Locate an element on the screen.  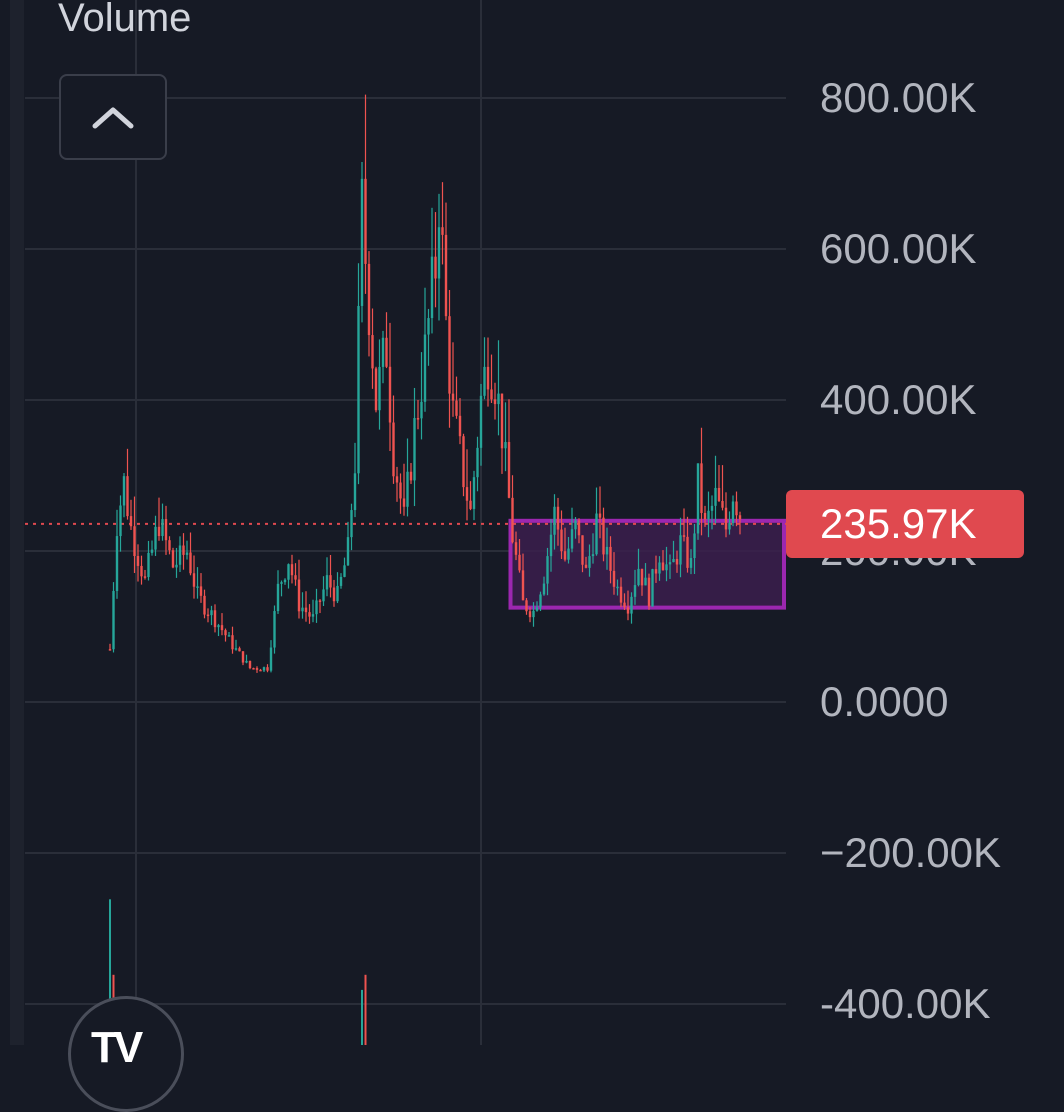
y-tick-label: 400.00K is located at coordinates (898, 399).